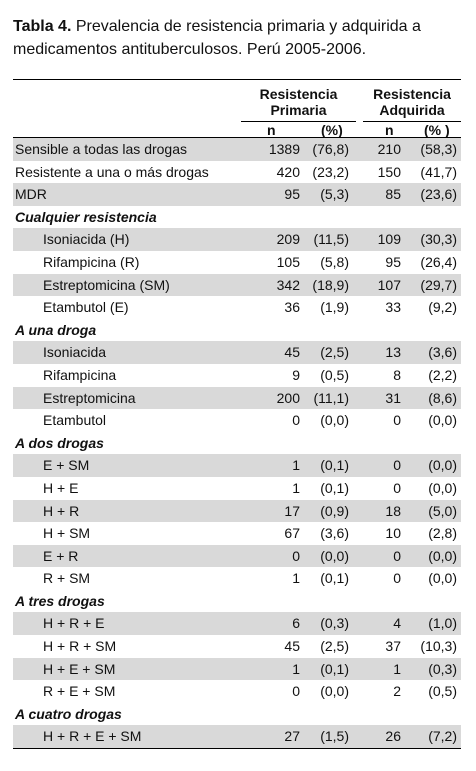 Image resolution: width=476 pixels, height=771 pixels. I want to click on cell-pct-primary: (5,3), so click(334, 194).